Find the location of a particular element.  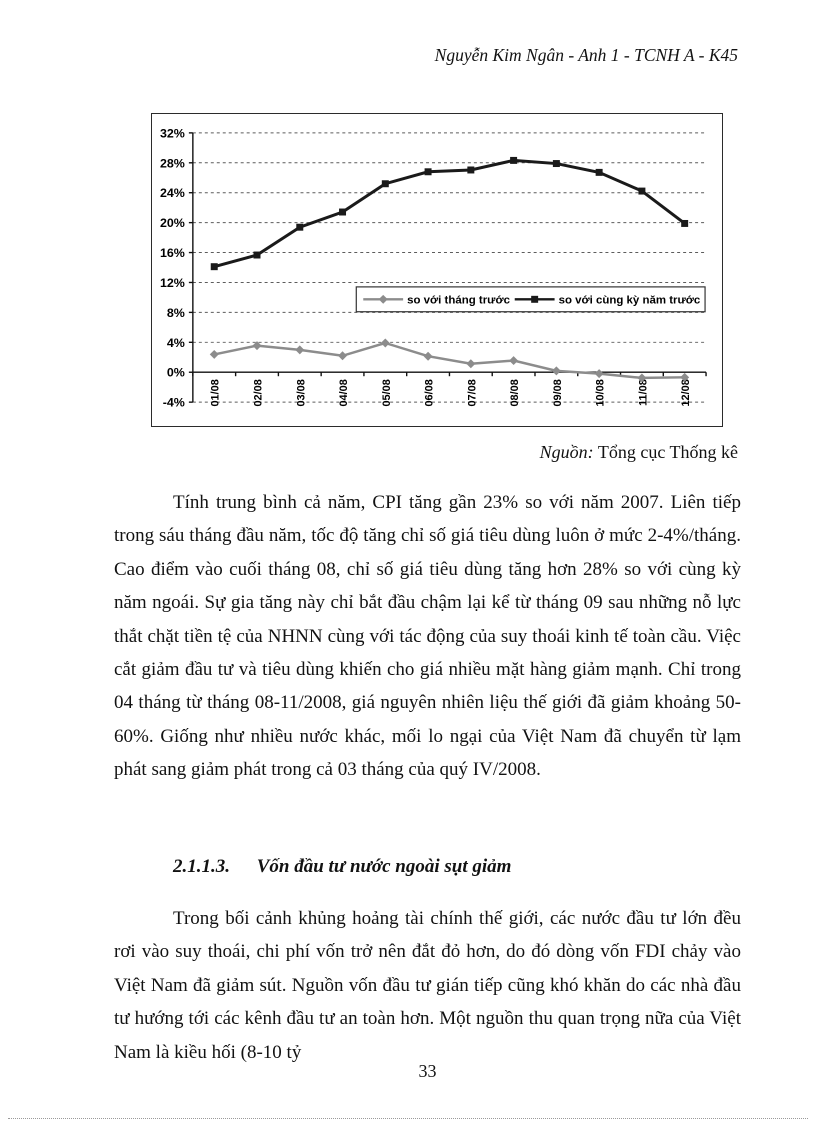

svg-text: 16% is located at coordinates (172, 253).